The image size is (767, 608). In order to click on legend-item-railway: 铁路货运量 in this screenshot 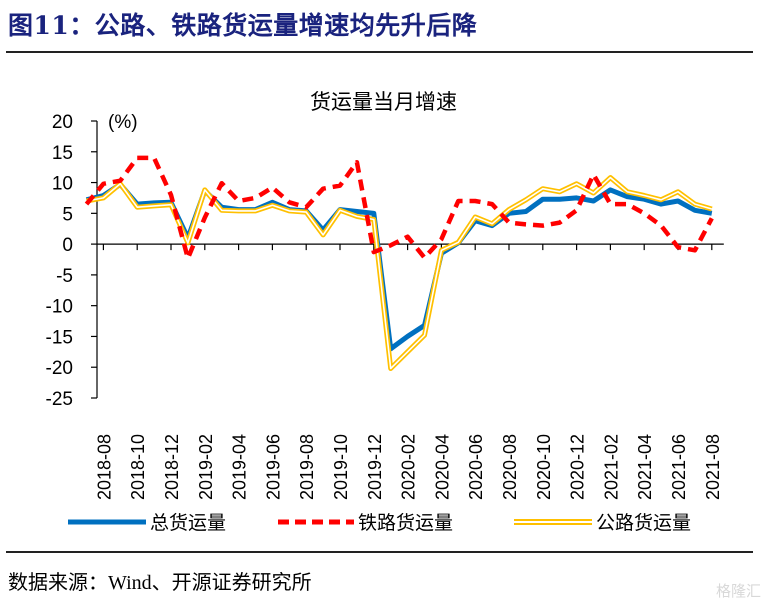, I will do `click(364, 521)`.